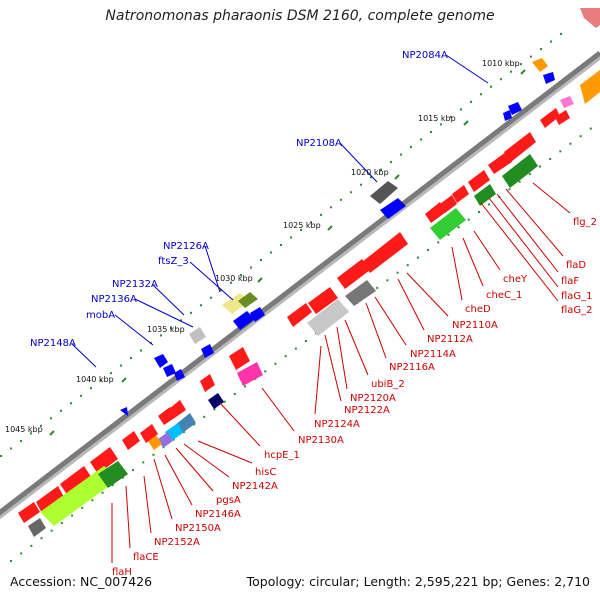  I want to click on gene-np2132a, so click(197, 335).